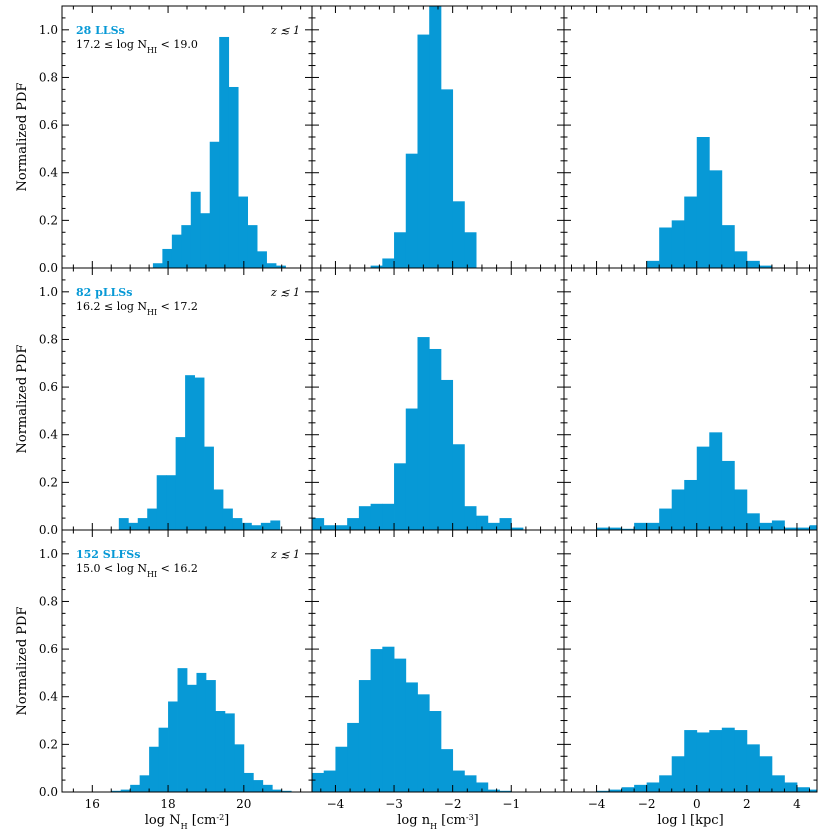 This screenshot has height=830, width=830. I want to click on sample-title: 28 LLSs, so click(100, 30).